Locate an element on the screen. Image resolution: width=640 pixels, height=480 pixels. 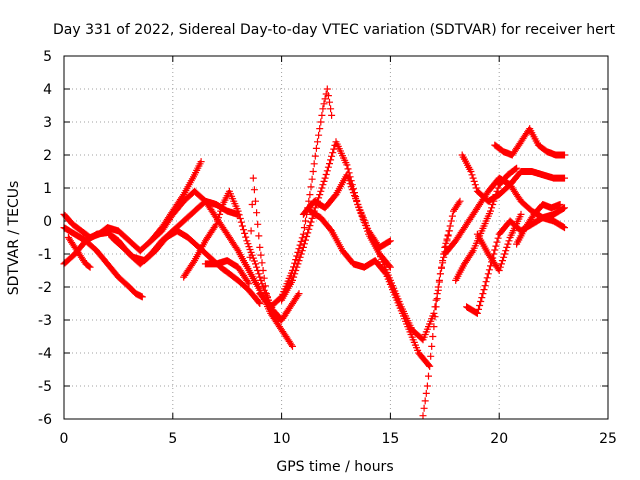
y-tick-label: 5 is located at coordinates (47, 57).